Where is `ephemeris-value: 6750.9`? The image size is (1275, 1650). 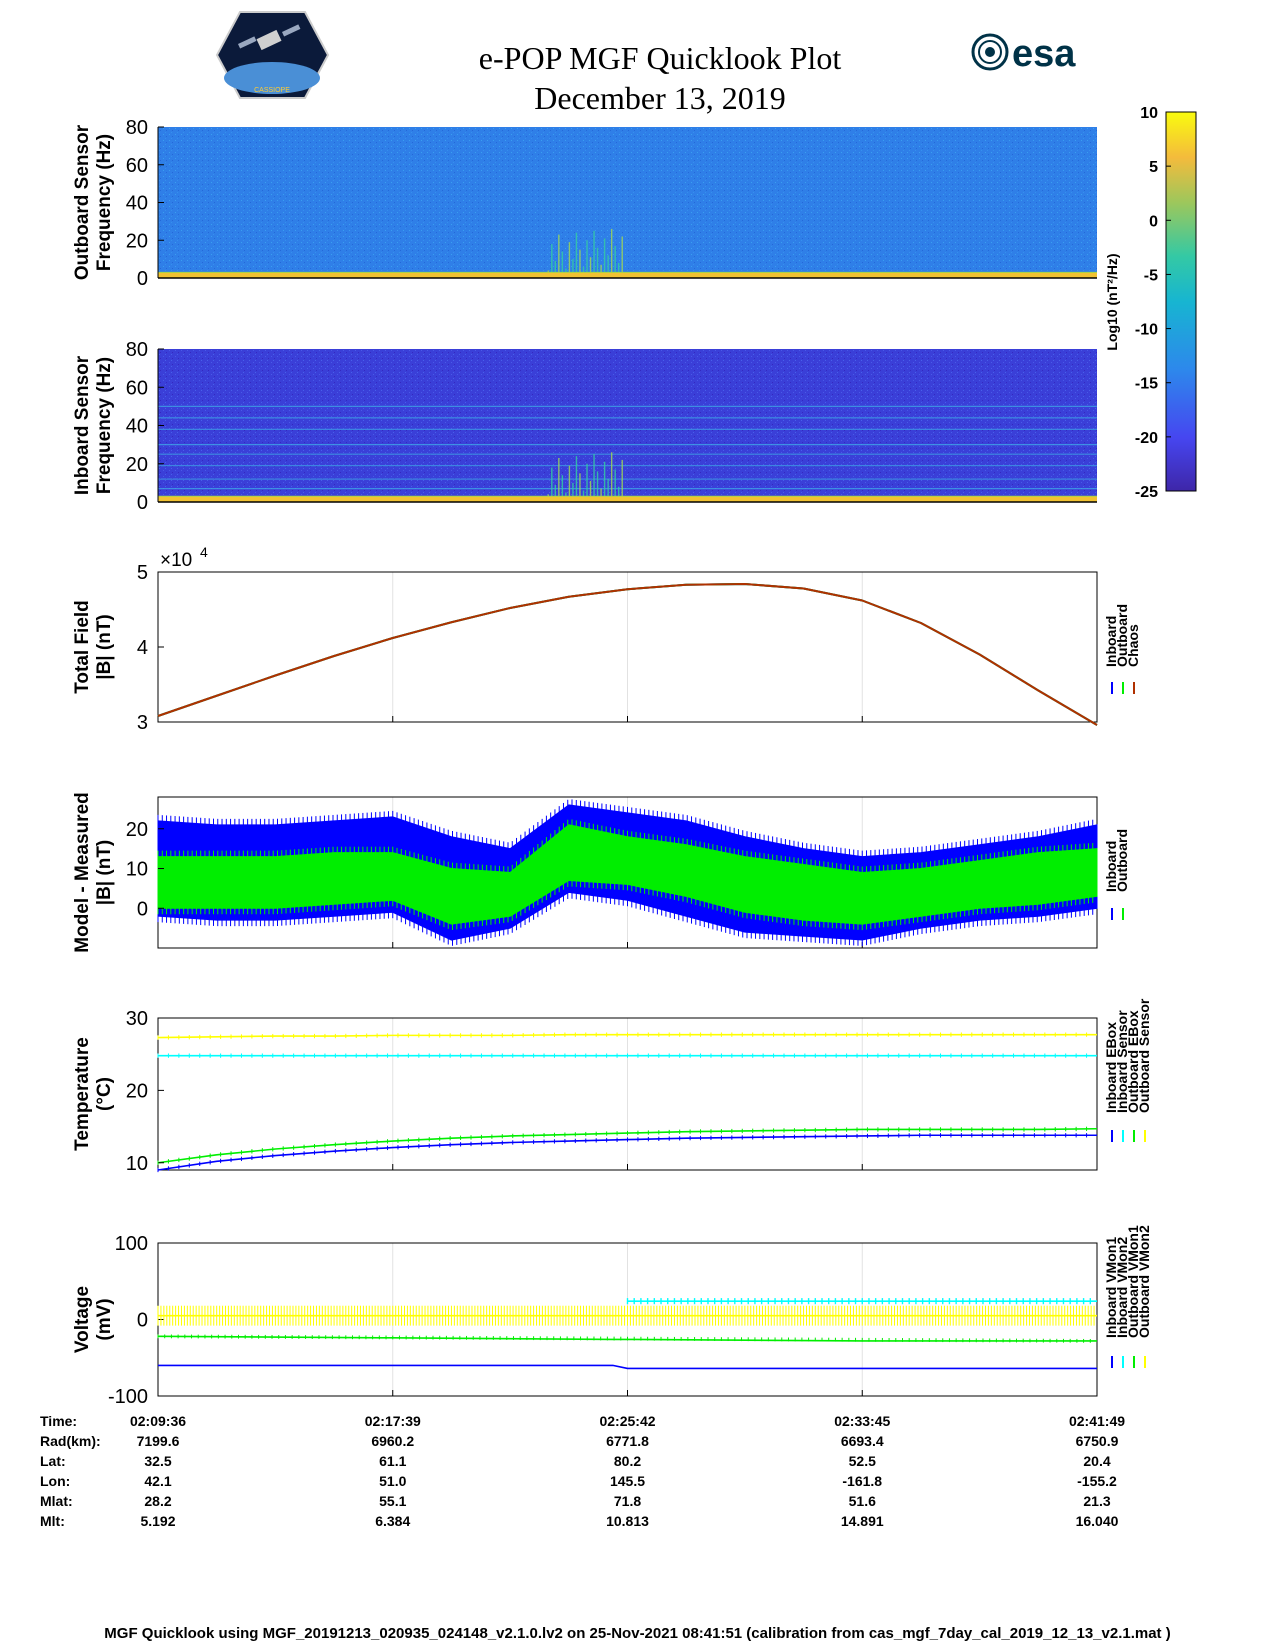
ephemeris-value: 6750.9 is located at coordinates (1097, 1441).